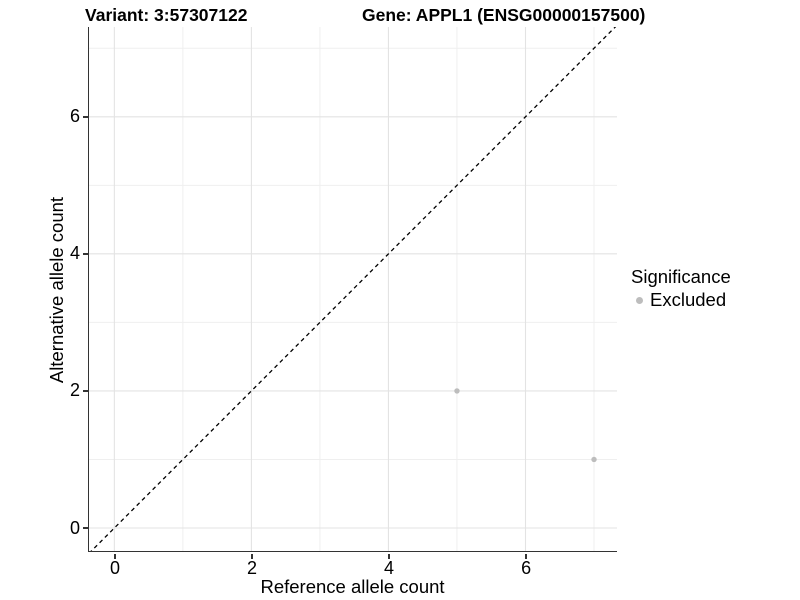 Image resolution: width=800 pixels, height=600 pixels. I want to click on x-tick-label: 4, so click(389, 568).